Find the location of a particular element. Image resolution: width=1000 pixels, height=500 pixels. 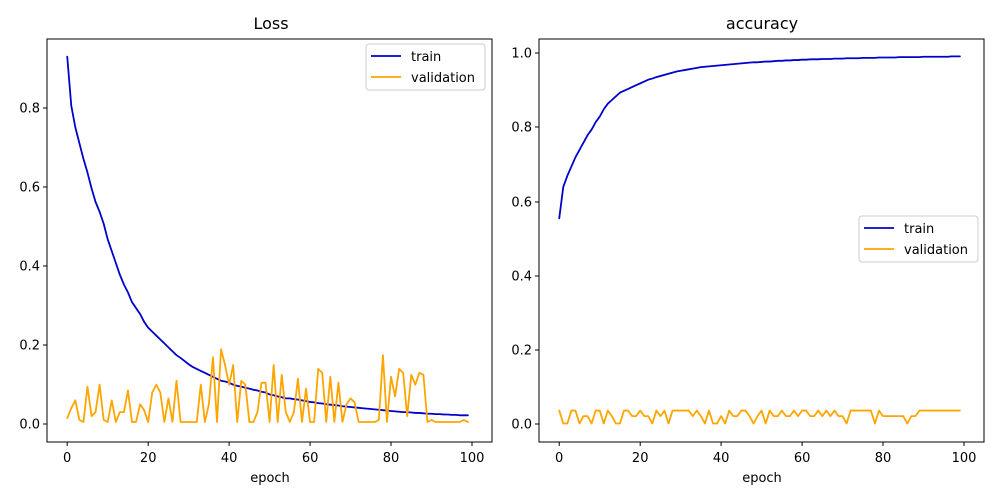

loss-x-axis-label: epoch is located at coordinates (270, 478).